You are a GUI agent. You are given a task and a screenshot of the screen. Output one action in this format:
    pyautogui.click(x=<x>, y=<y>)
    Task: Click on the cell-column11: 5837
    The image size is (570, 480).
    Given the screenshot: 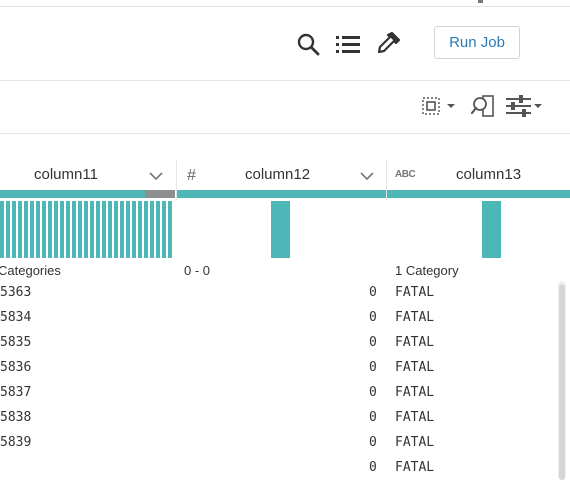 What is the action you would take?
    pyautogui.click(x=16, y=392)
    